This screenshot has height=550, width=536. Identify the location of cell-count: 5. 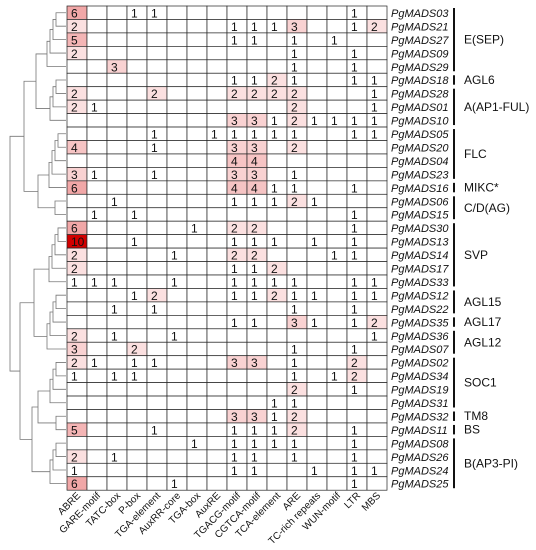
(74, 430).